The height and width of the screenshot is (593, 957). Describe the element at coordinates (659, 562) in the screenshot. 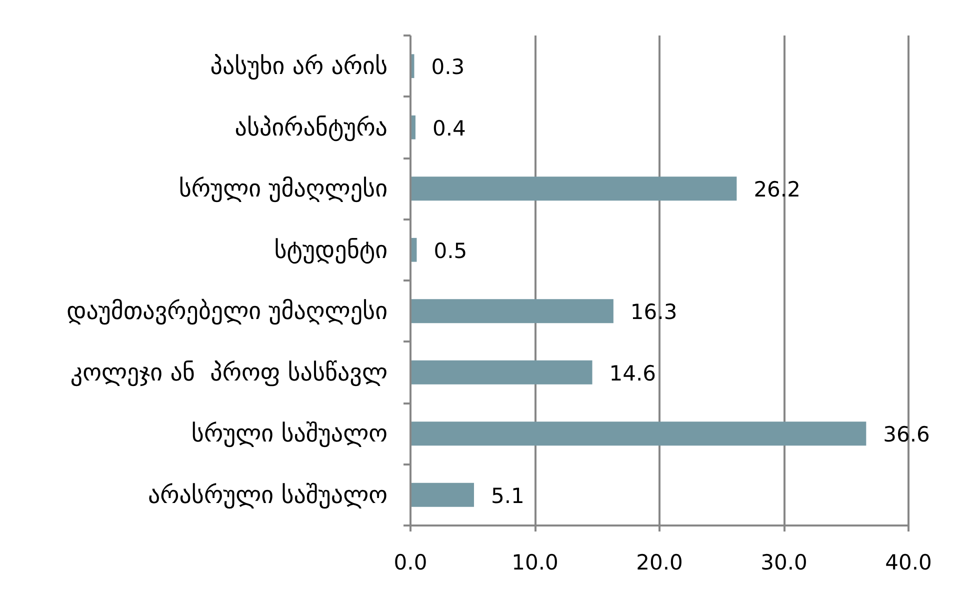

I see `x-tick-label: 20.0` at that location.